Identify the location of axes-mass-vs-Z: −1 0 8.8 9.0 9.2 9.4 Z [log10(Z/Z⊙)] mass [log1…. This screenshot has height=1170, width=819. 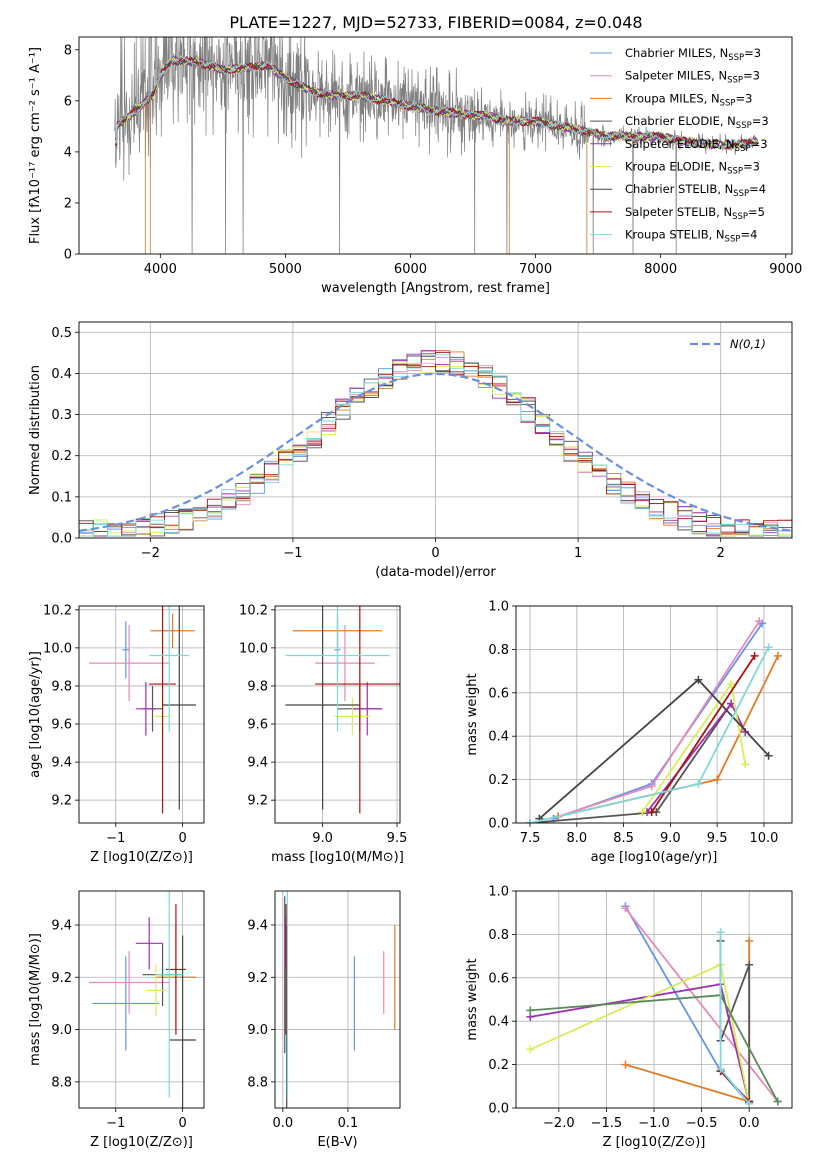
(116, 1020).